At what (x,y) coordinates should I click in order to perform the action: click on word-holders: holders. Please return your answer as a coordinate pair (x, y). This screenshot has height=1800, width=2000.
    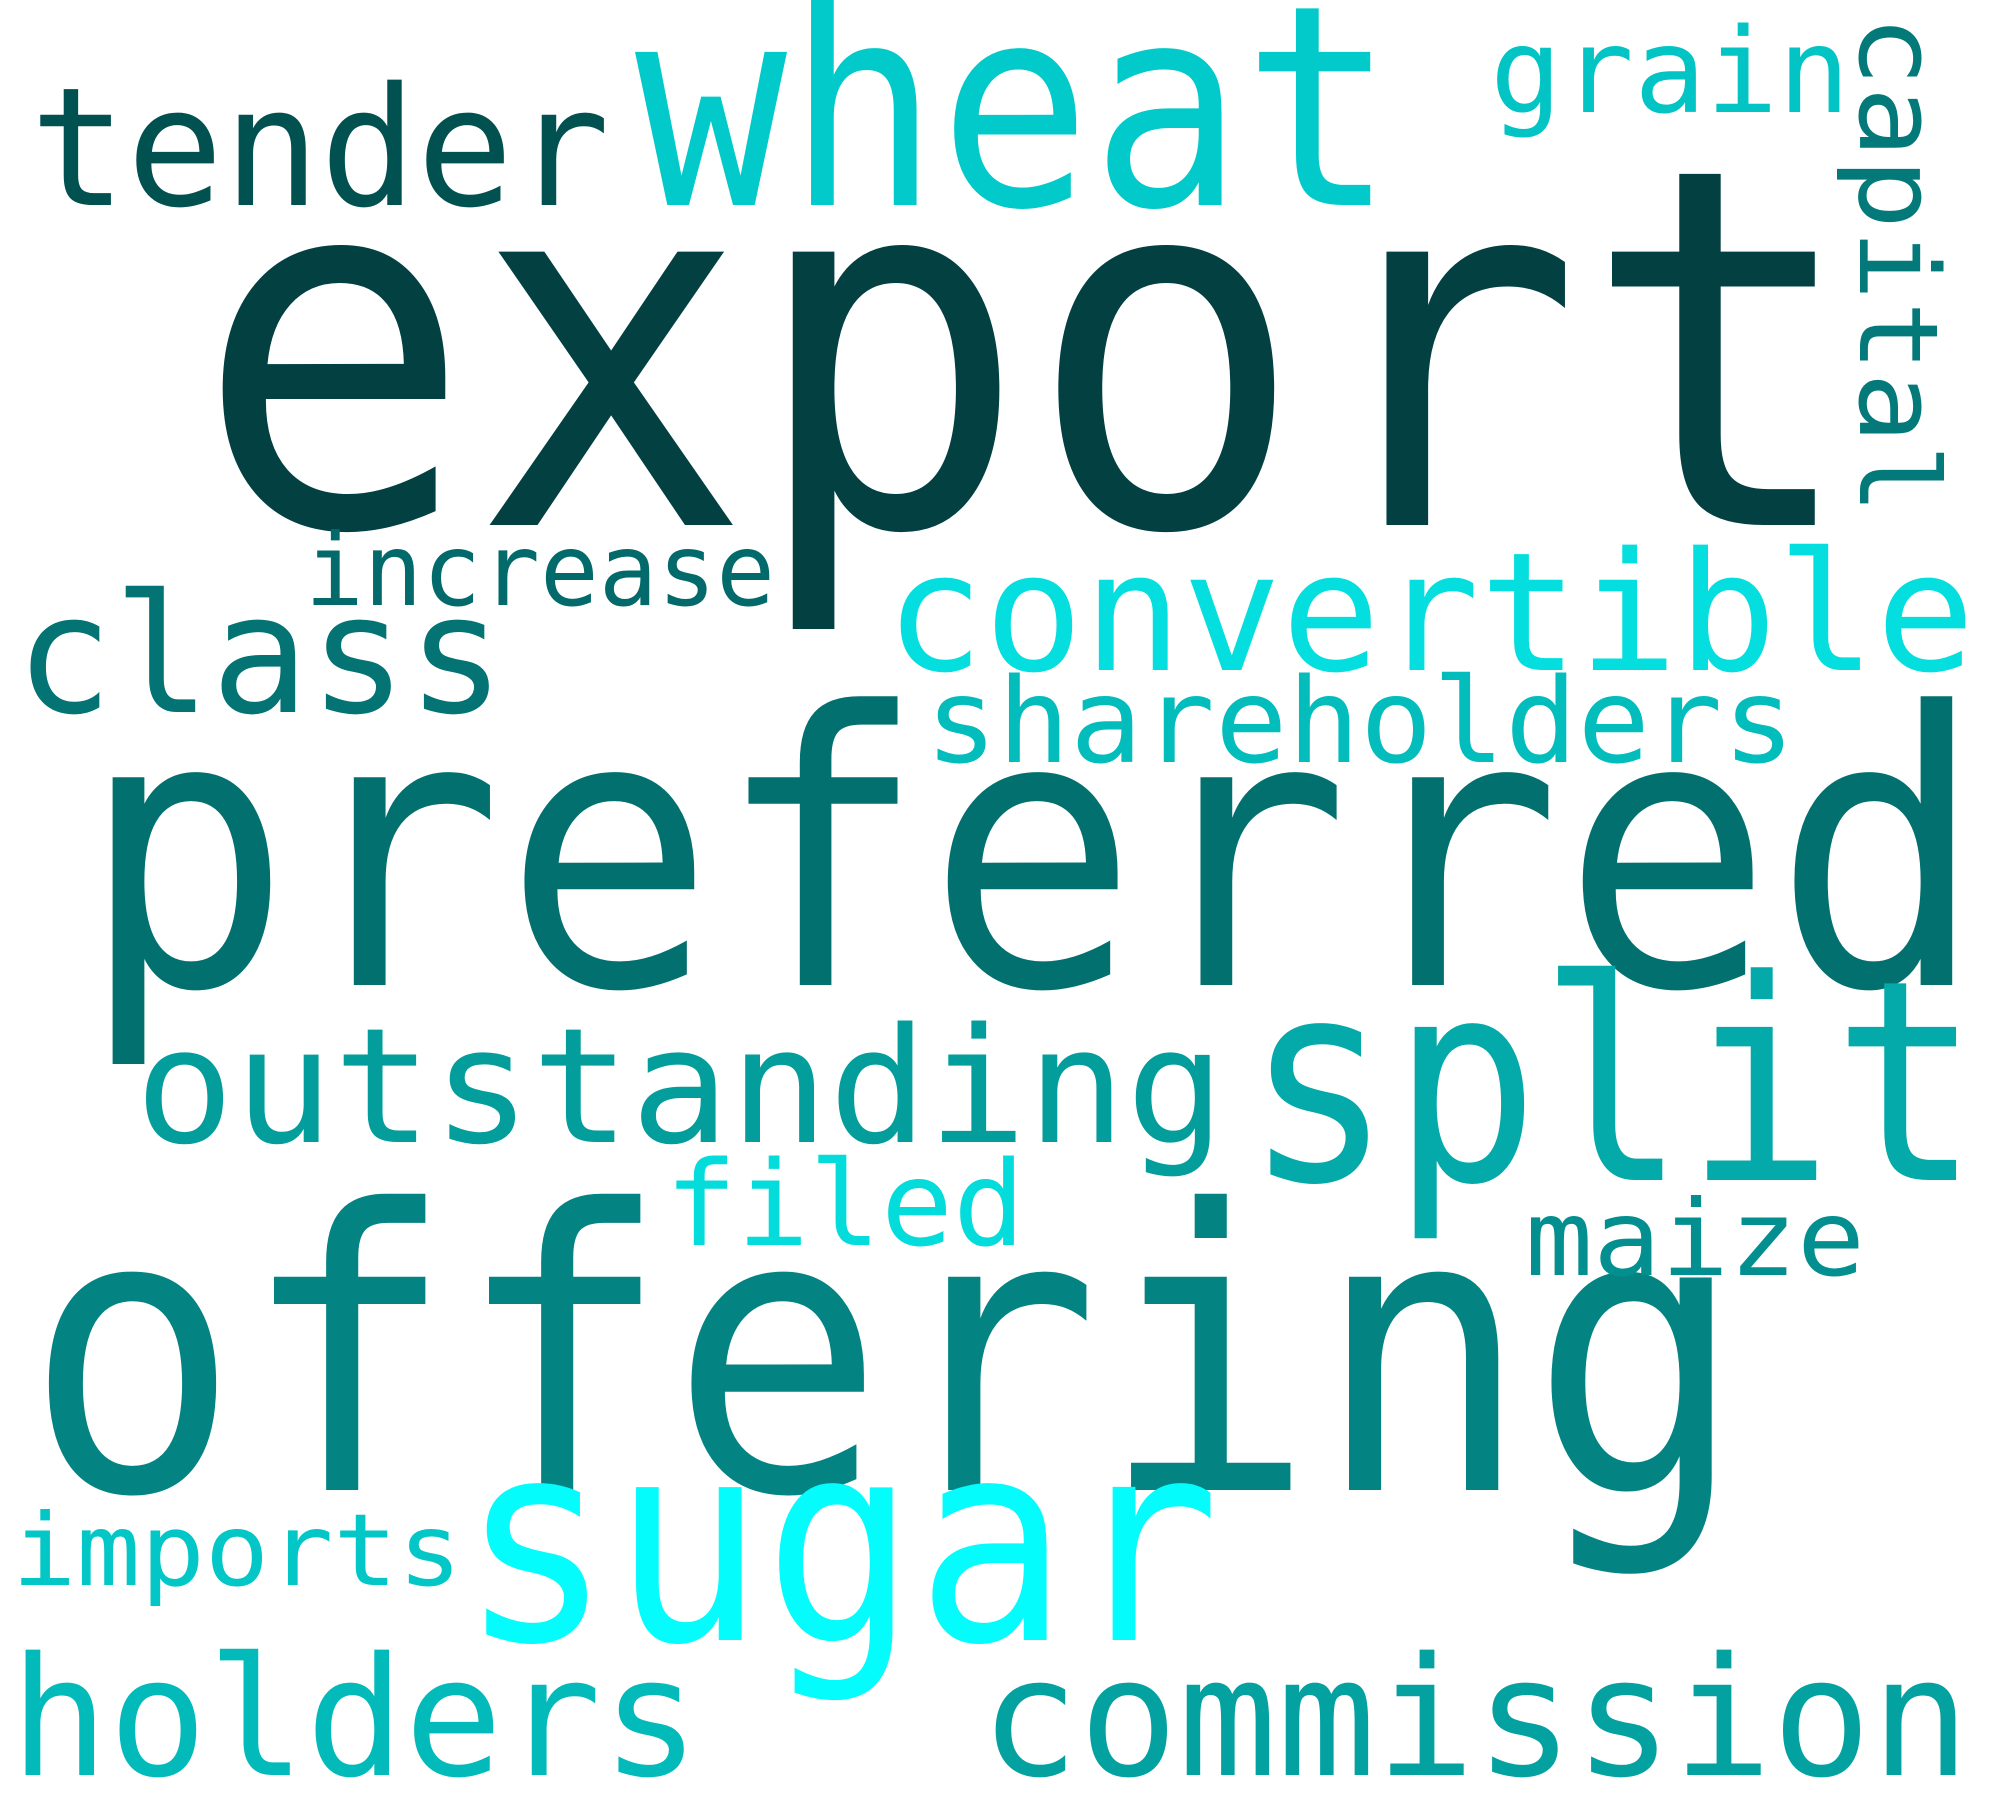
    Looking at the image, I should click on (355, 1711).